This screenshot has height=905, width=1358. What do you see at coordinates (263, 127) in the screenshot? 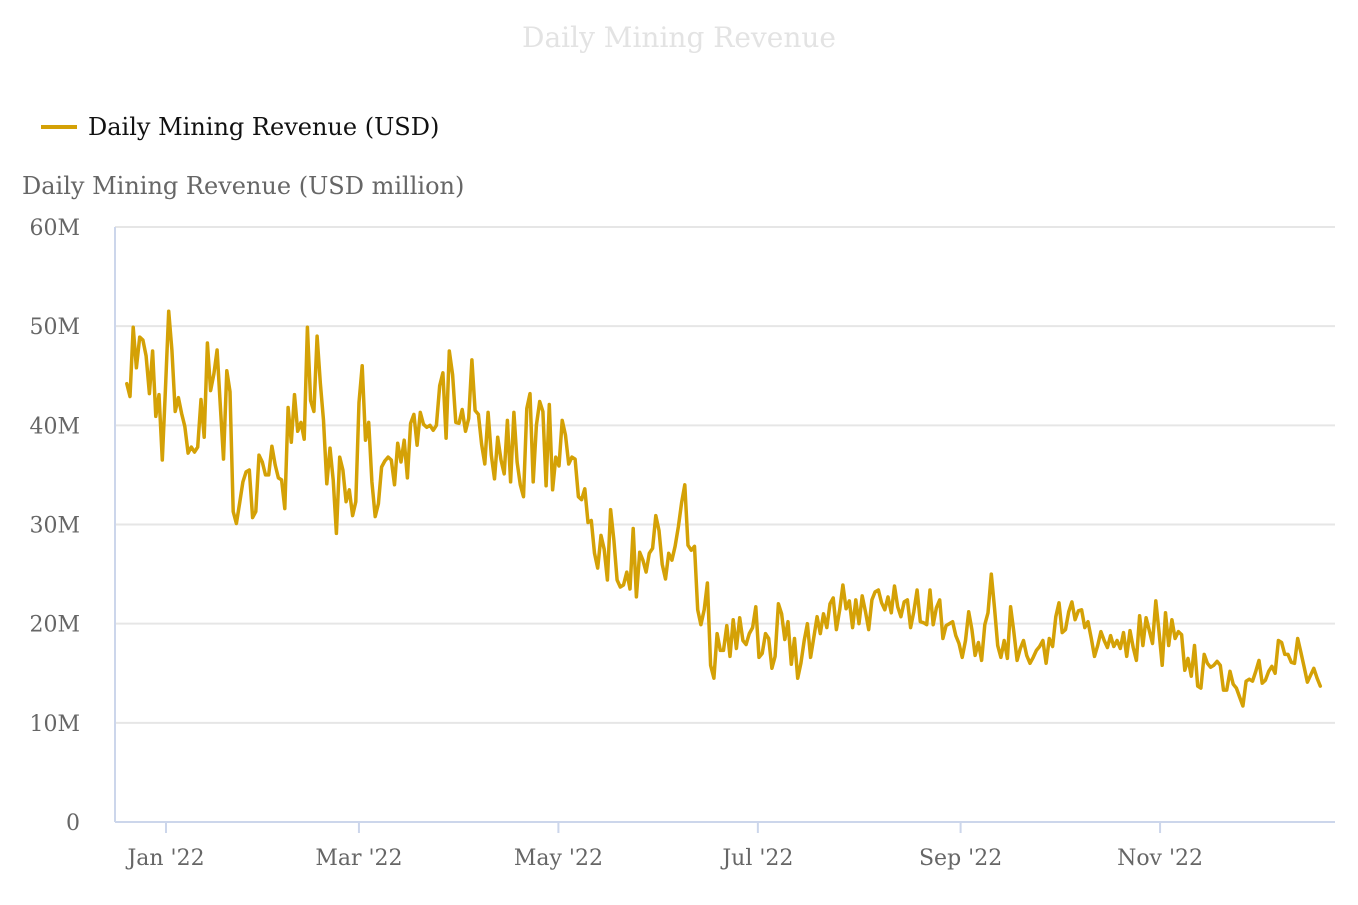
I see `legend-label: Daily Mining Revenue (USD)` at bounding box center [263, 127].